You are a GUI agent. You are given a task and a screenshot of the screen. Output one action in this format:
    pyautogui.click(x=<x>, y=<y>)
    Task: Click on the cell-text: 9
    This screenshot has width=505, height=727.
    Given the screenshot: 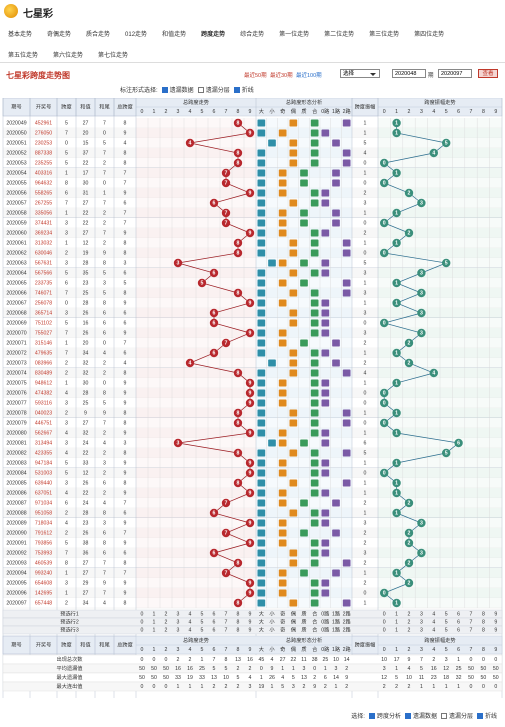 What is the action you would take?
    pyautogui.click(x=125, y=193)
    